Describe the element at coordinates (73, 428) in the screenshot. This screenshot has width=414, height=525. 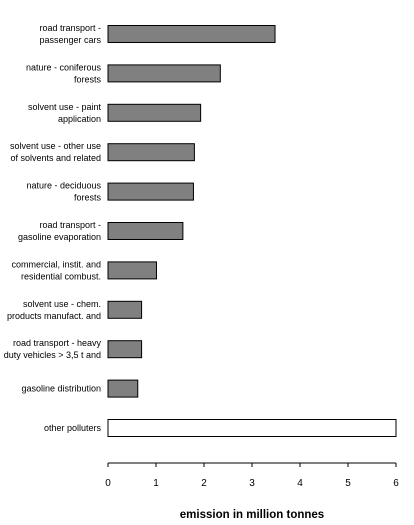
I see `category-label-10-0: other polluters` at that location.